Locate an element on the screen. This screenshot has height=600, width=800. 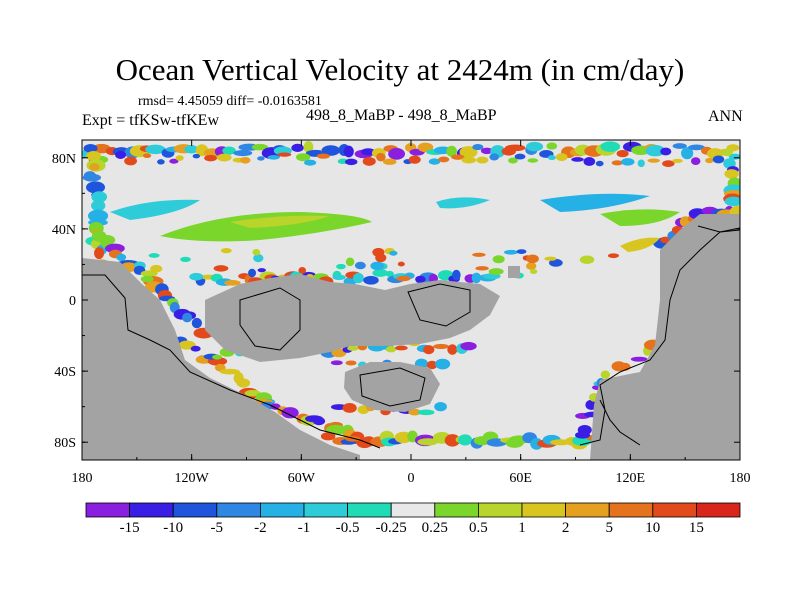
land-equatorial-continent is located at coordinates (352, 318).